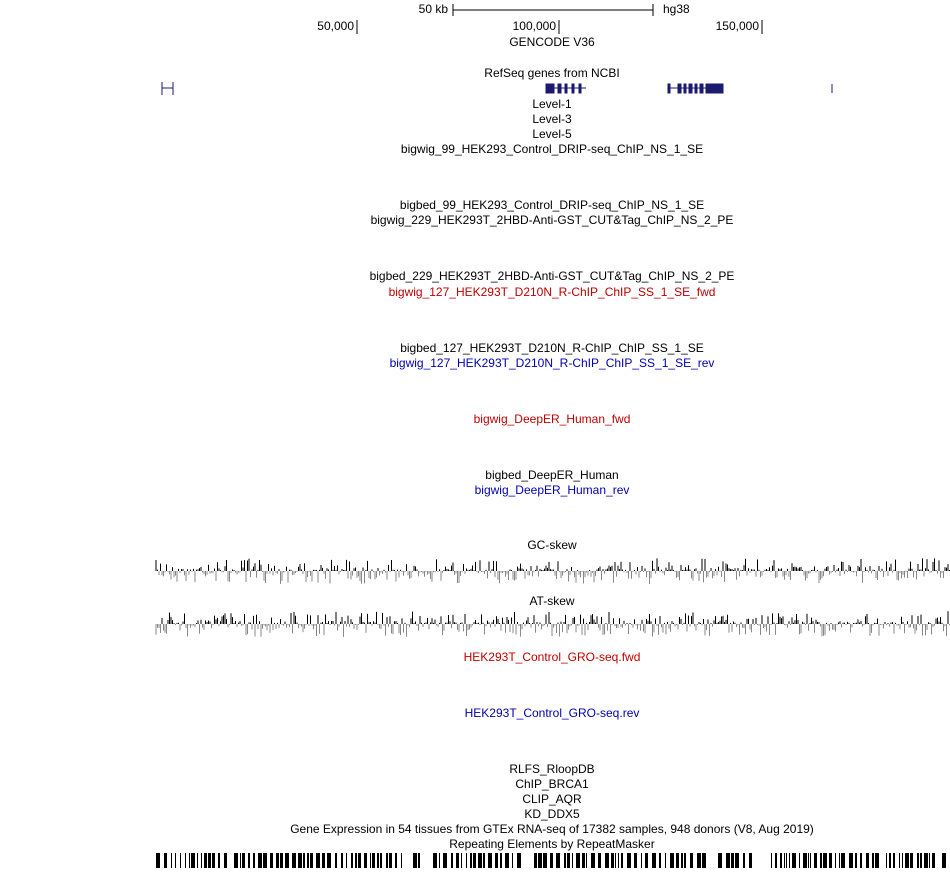  I want to click on track-label: AT-skew, so click(551, 601).